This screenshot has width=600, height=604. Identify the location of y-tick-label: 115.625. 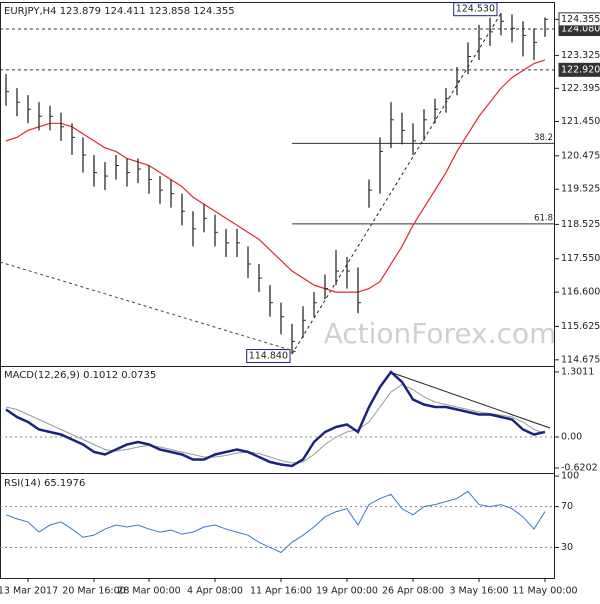
(580, 326).